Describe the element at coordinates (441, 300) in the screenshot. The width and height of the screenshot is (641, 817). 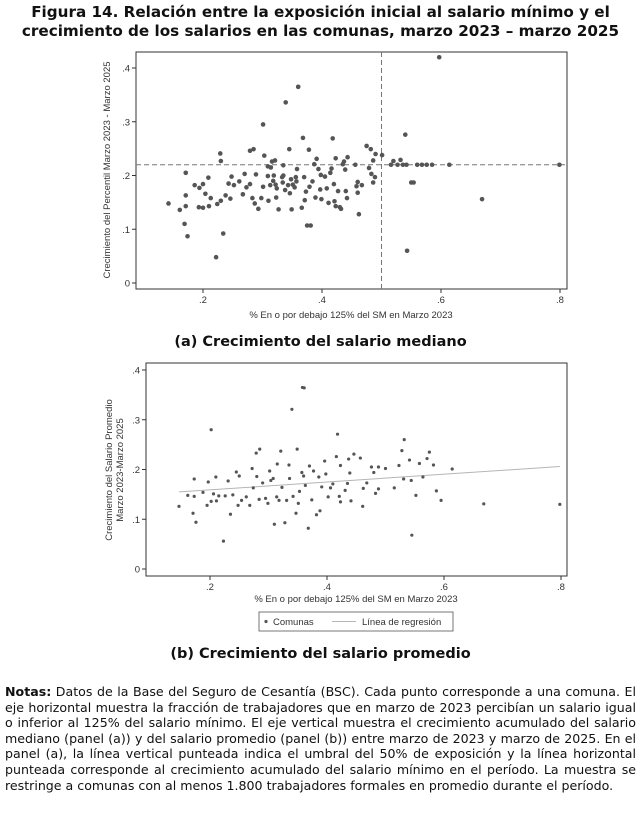
I see `panel-a-x-tick-label: .6` at that location.